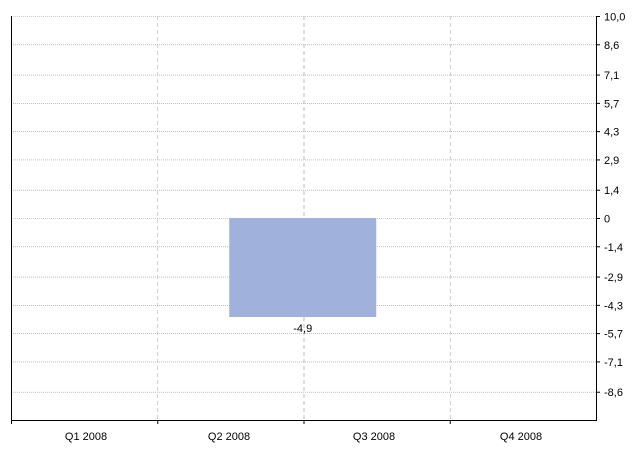 This screenshot has width=644, height=472. What do you see at coordinates (613, 278) in the screenshot?
I see `y-tick-label: -2,9` at bounding box center [613, 278].